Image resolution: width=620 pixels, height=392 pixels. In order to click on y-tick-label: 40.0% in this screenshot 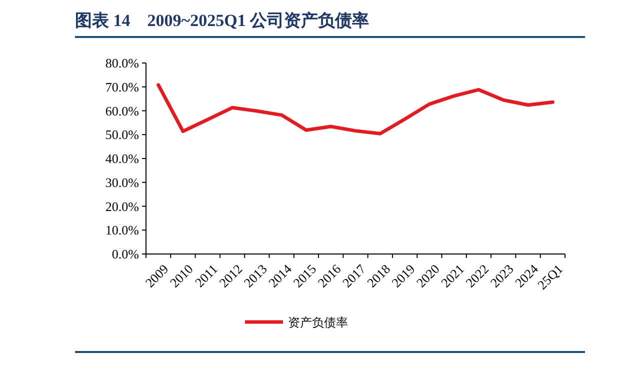, I will do `click(122, 158)`.